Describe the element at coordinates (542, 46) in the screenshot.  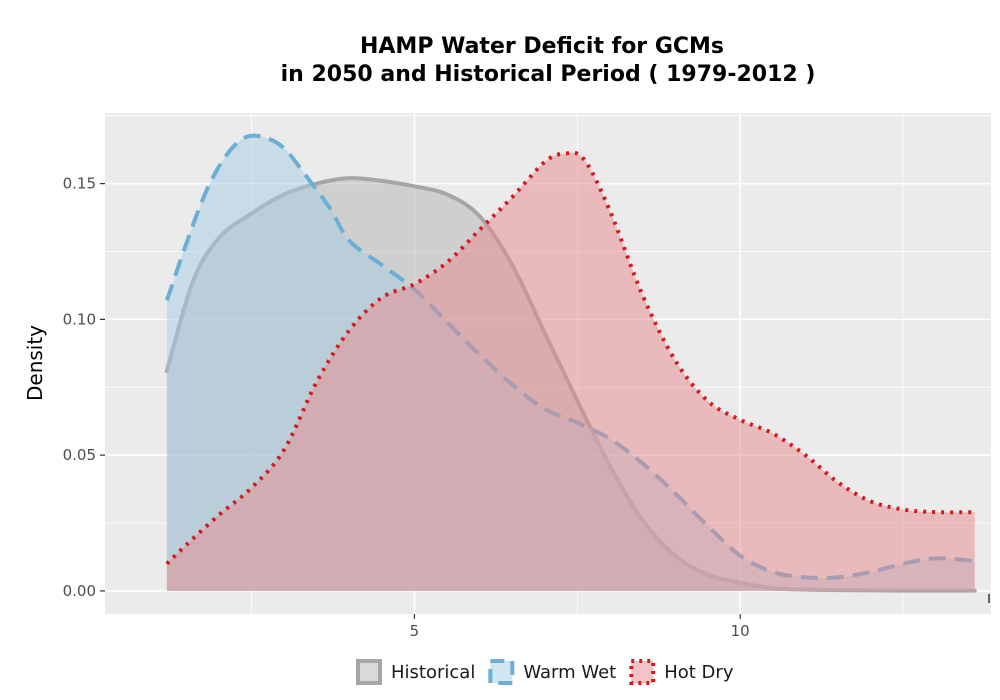
I see `chart-title-line1: HAMP Water Deficit for GCMs` at that location.